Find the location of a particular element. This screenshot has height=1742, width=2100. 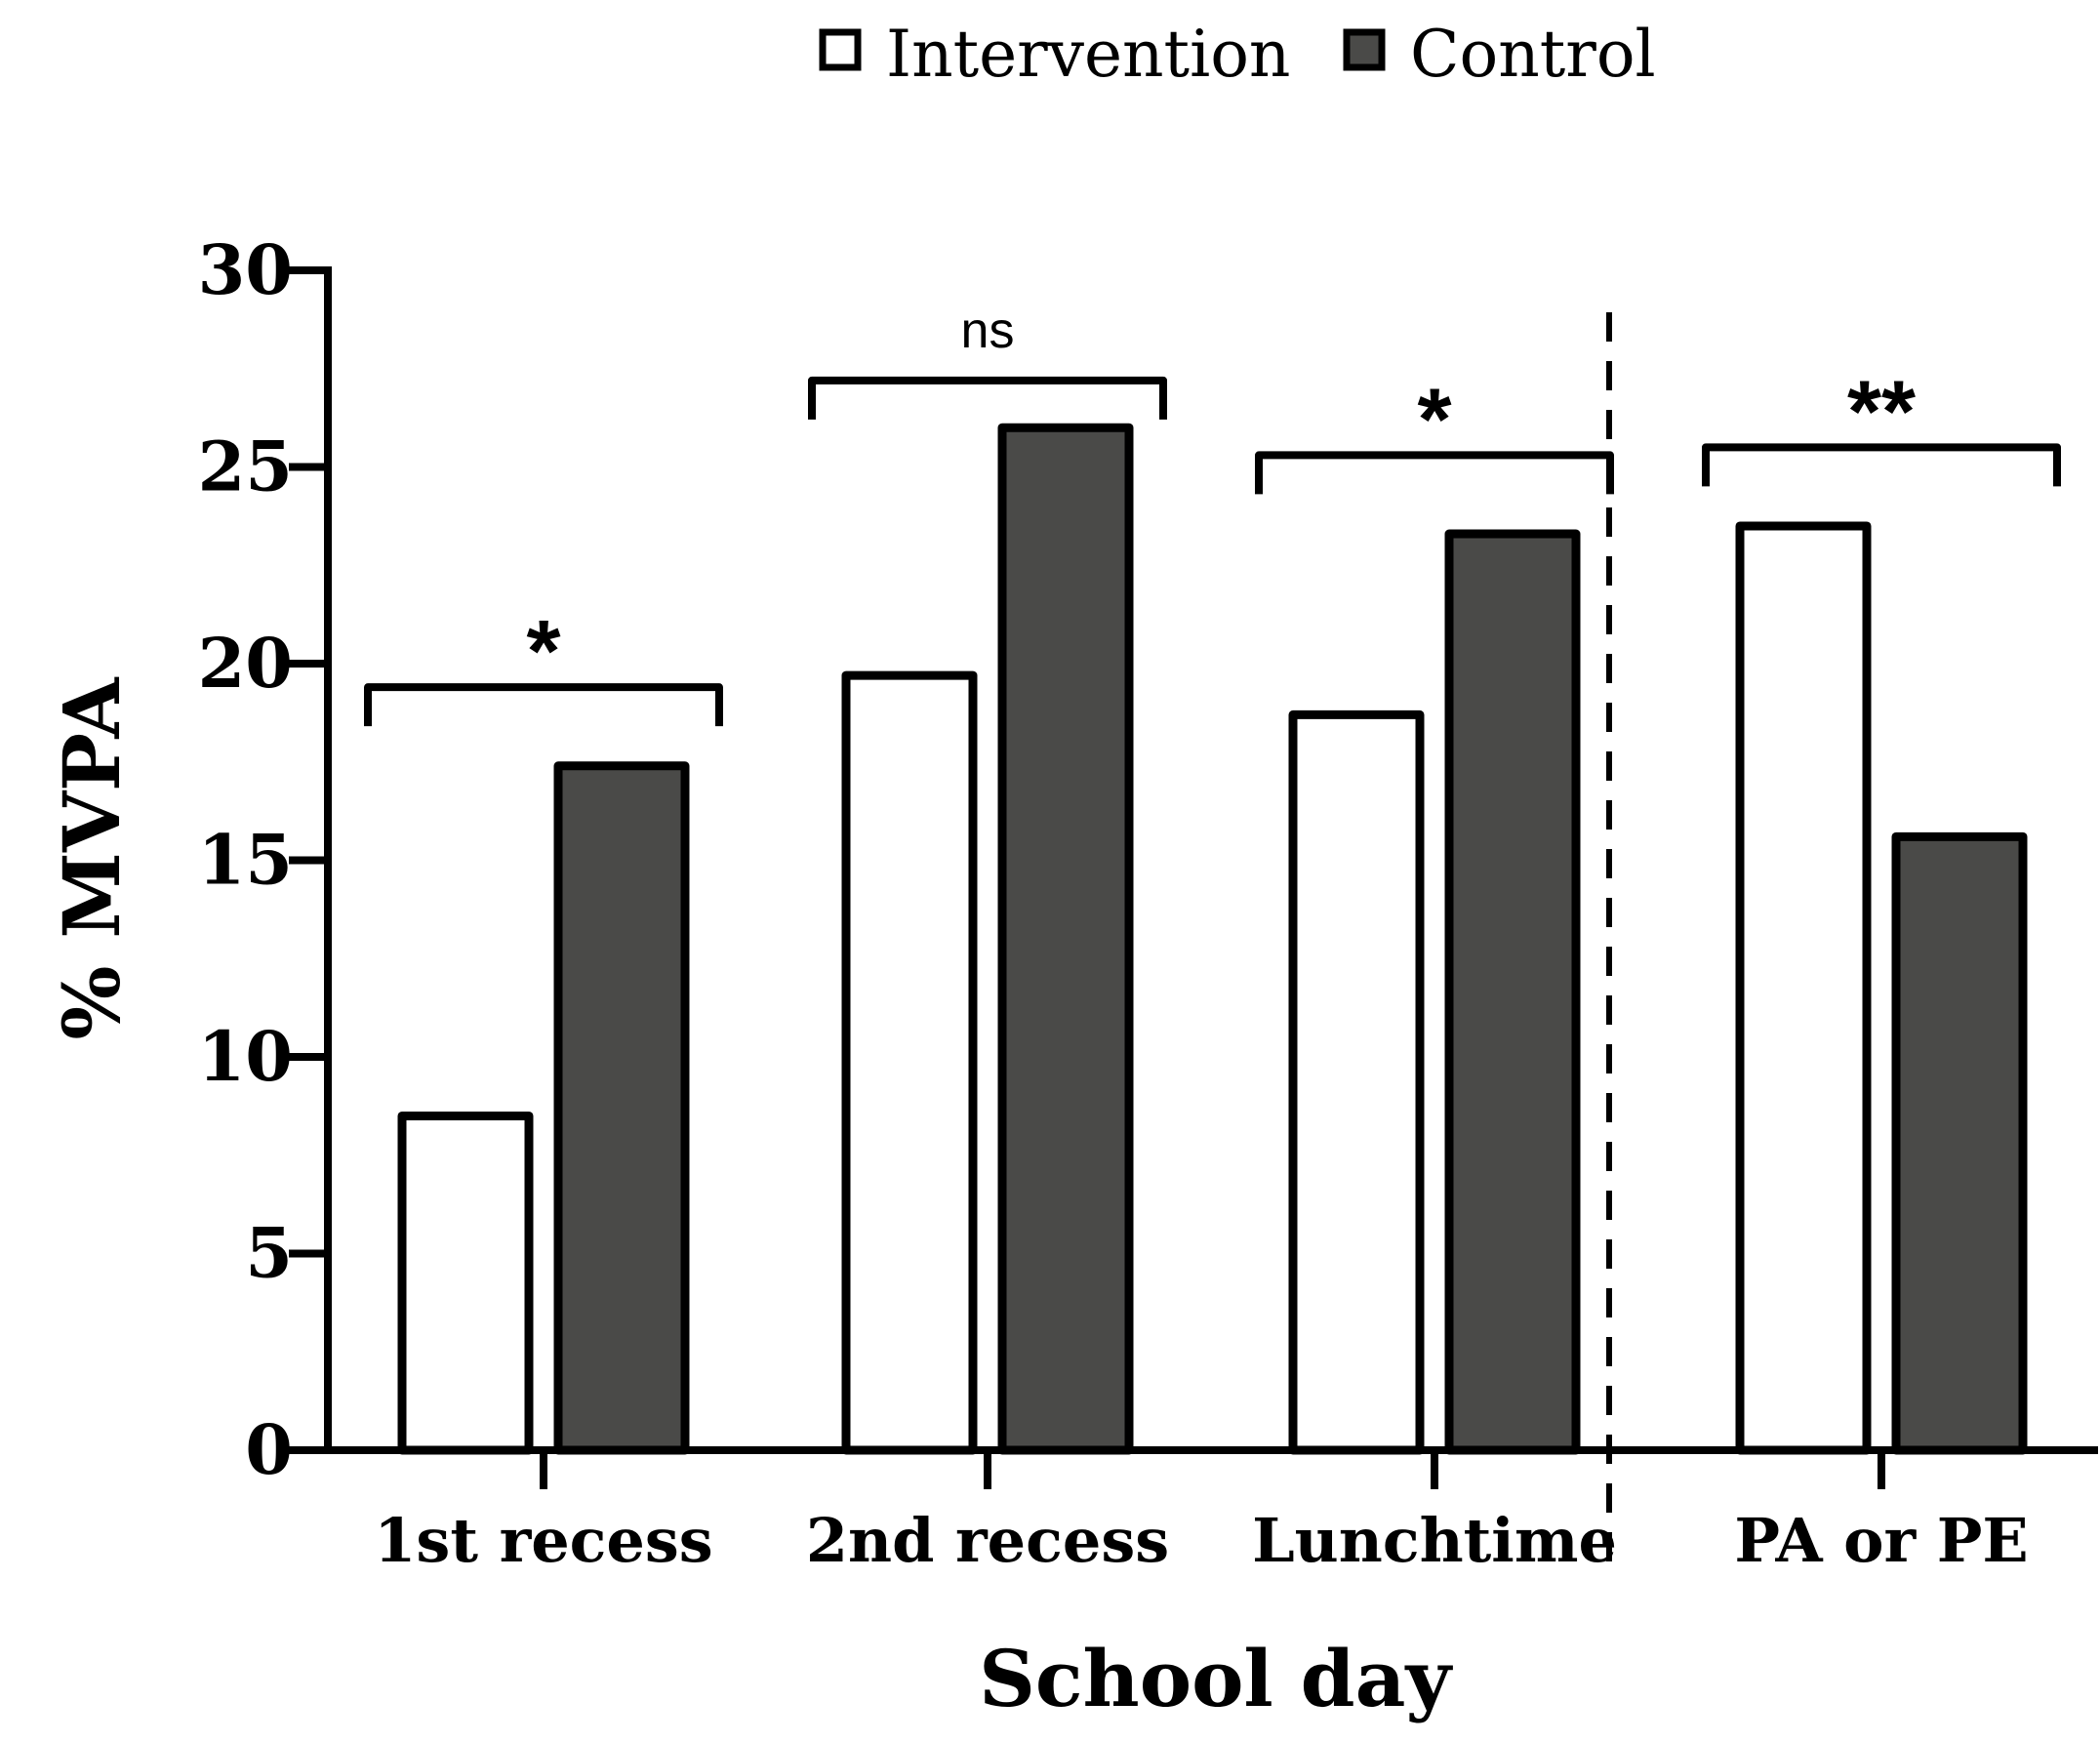

y-tick-label-30: 30 is located at coordinates (245, 269).